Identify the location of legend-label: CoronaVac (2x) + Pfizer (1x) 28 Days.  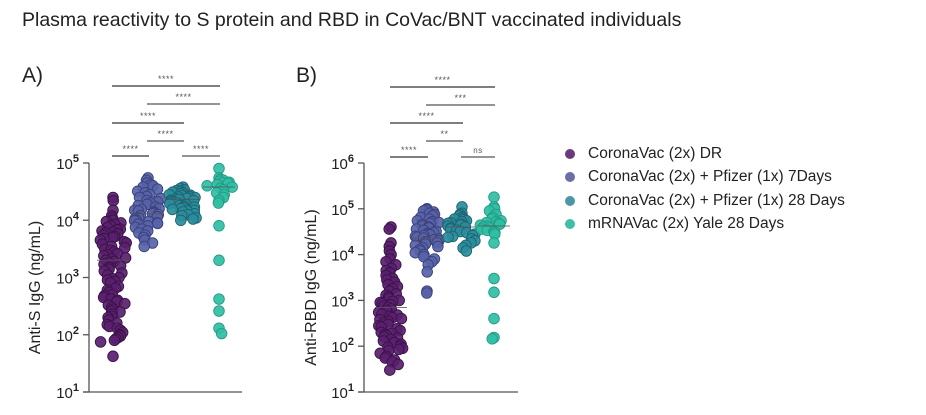
(716, 200).